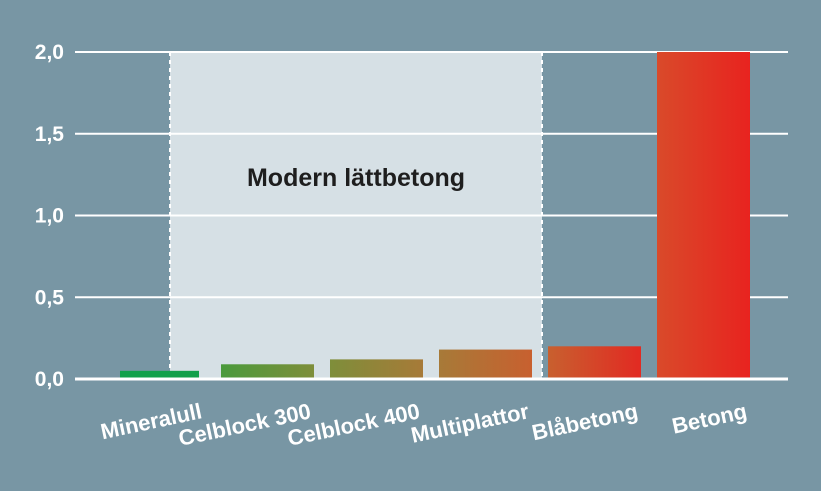 Image resolution: width=821 pixels, height=491 pixels. I want to click on bar-mineralull, so click(159, 374).